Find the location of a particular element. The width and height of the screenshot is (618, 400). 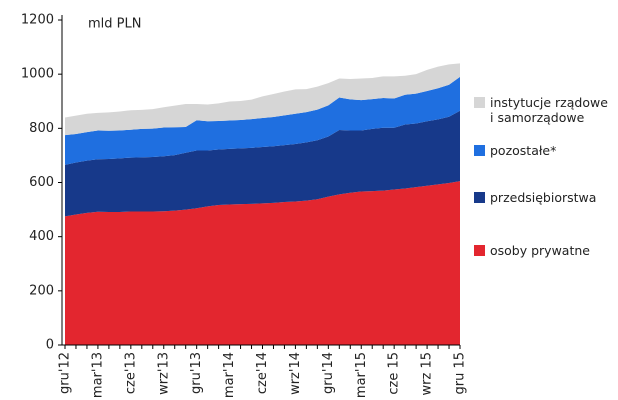

legend-entry: osoby prywatne is located at coordinates (544, 250).